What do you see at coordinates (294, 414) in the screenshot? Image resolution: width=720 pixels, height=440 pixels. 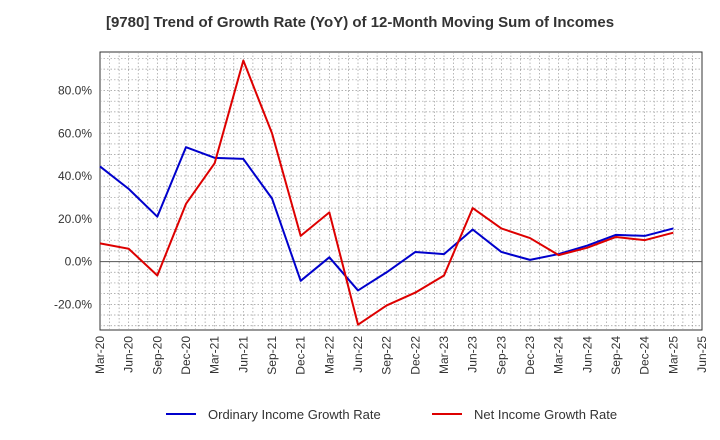 I see `legend-label: Ordinary Income Growth Rate` at bounding box center [294, 414].